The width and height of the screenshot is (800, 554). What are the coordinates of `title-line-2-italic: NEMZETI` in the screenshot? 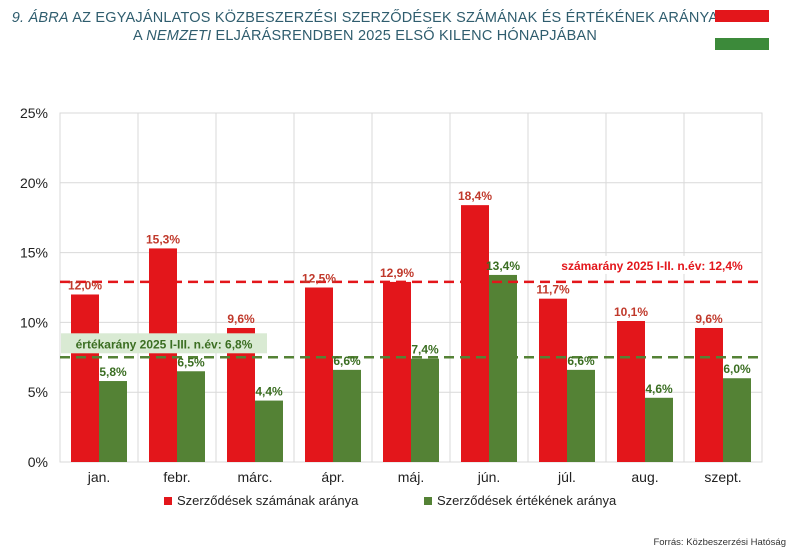 It's located at (179, 36).